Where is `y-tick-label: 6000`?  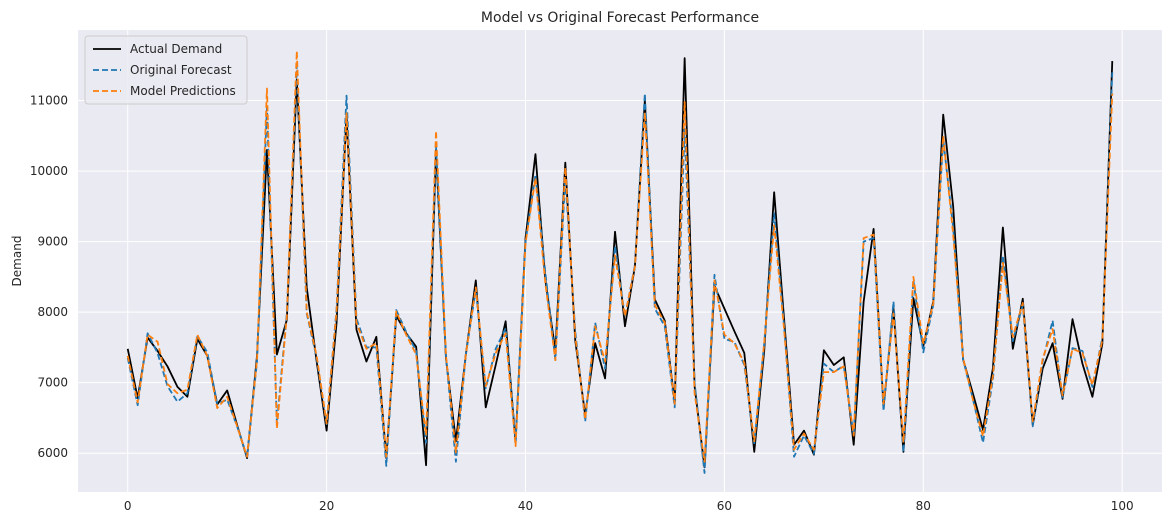
y-tick-label: 6000 is located at coordinates (52, 453).